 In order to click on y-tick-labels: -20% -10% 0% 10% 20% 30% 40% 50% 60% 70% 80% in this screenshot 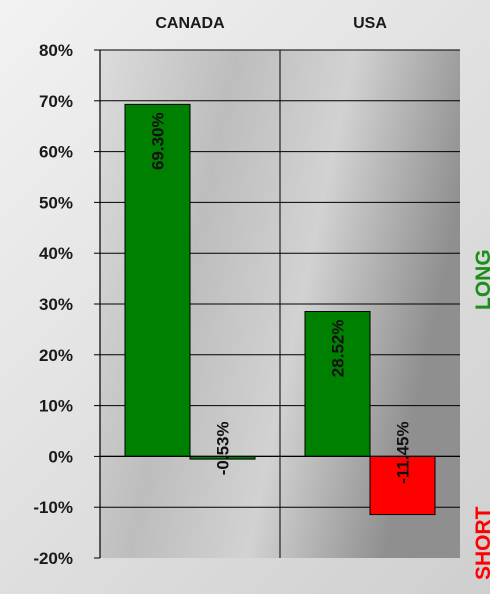, I will do `click(53, 304)`.